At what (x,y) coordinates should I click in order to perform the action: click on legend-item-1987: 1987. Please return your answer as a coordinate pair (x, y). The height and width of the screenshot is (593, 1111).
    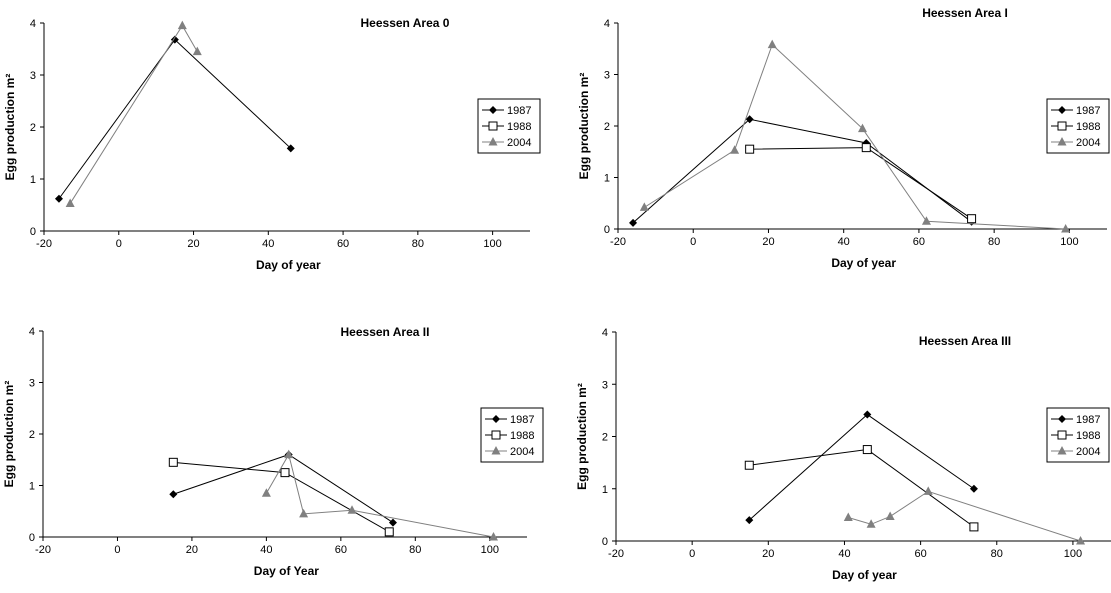
    Looking at the image, I should click on (1075, 420).